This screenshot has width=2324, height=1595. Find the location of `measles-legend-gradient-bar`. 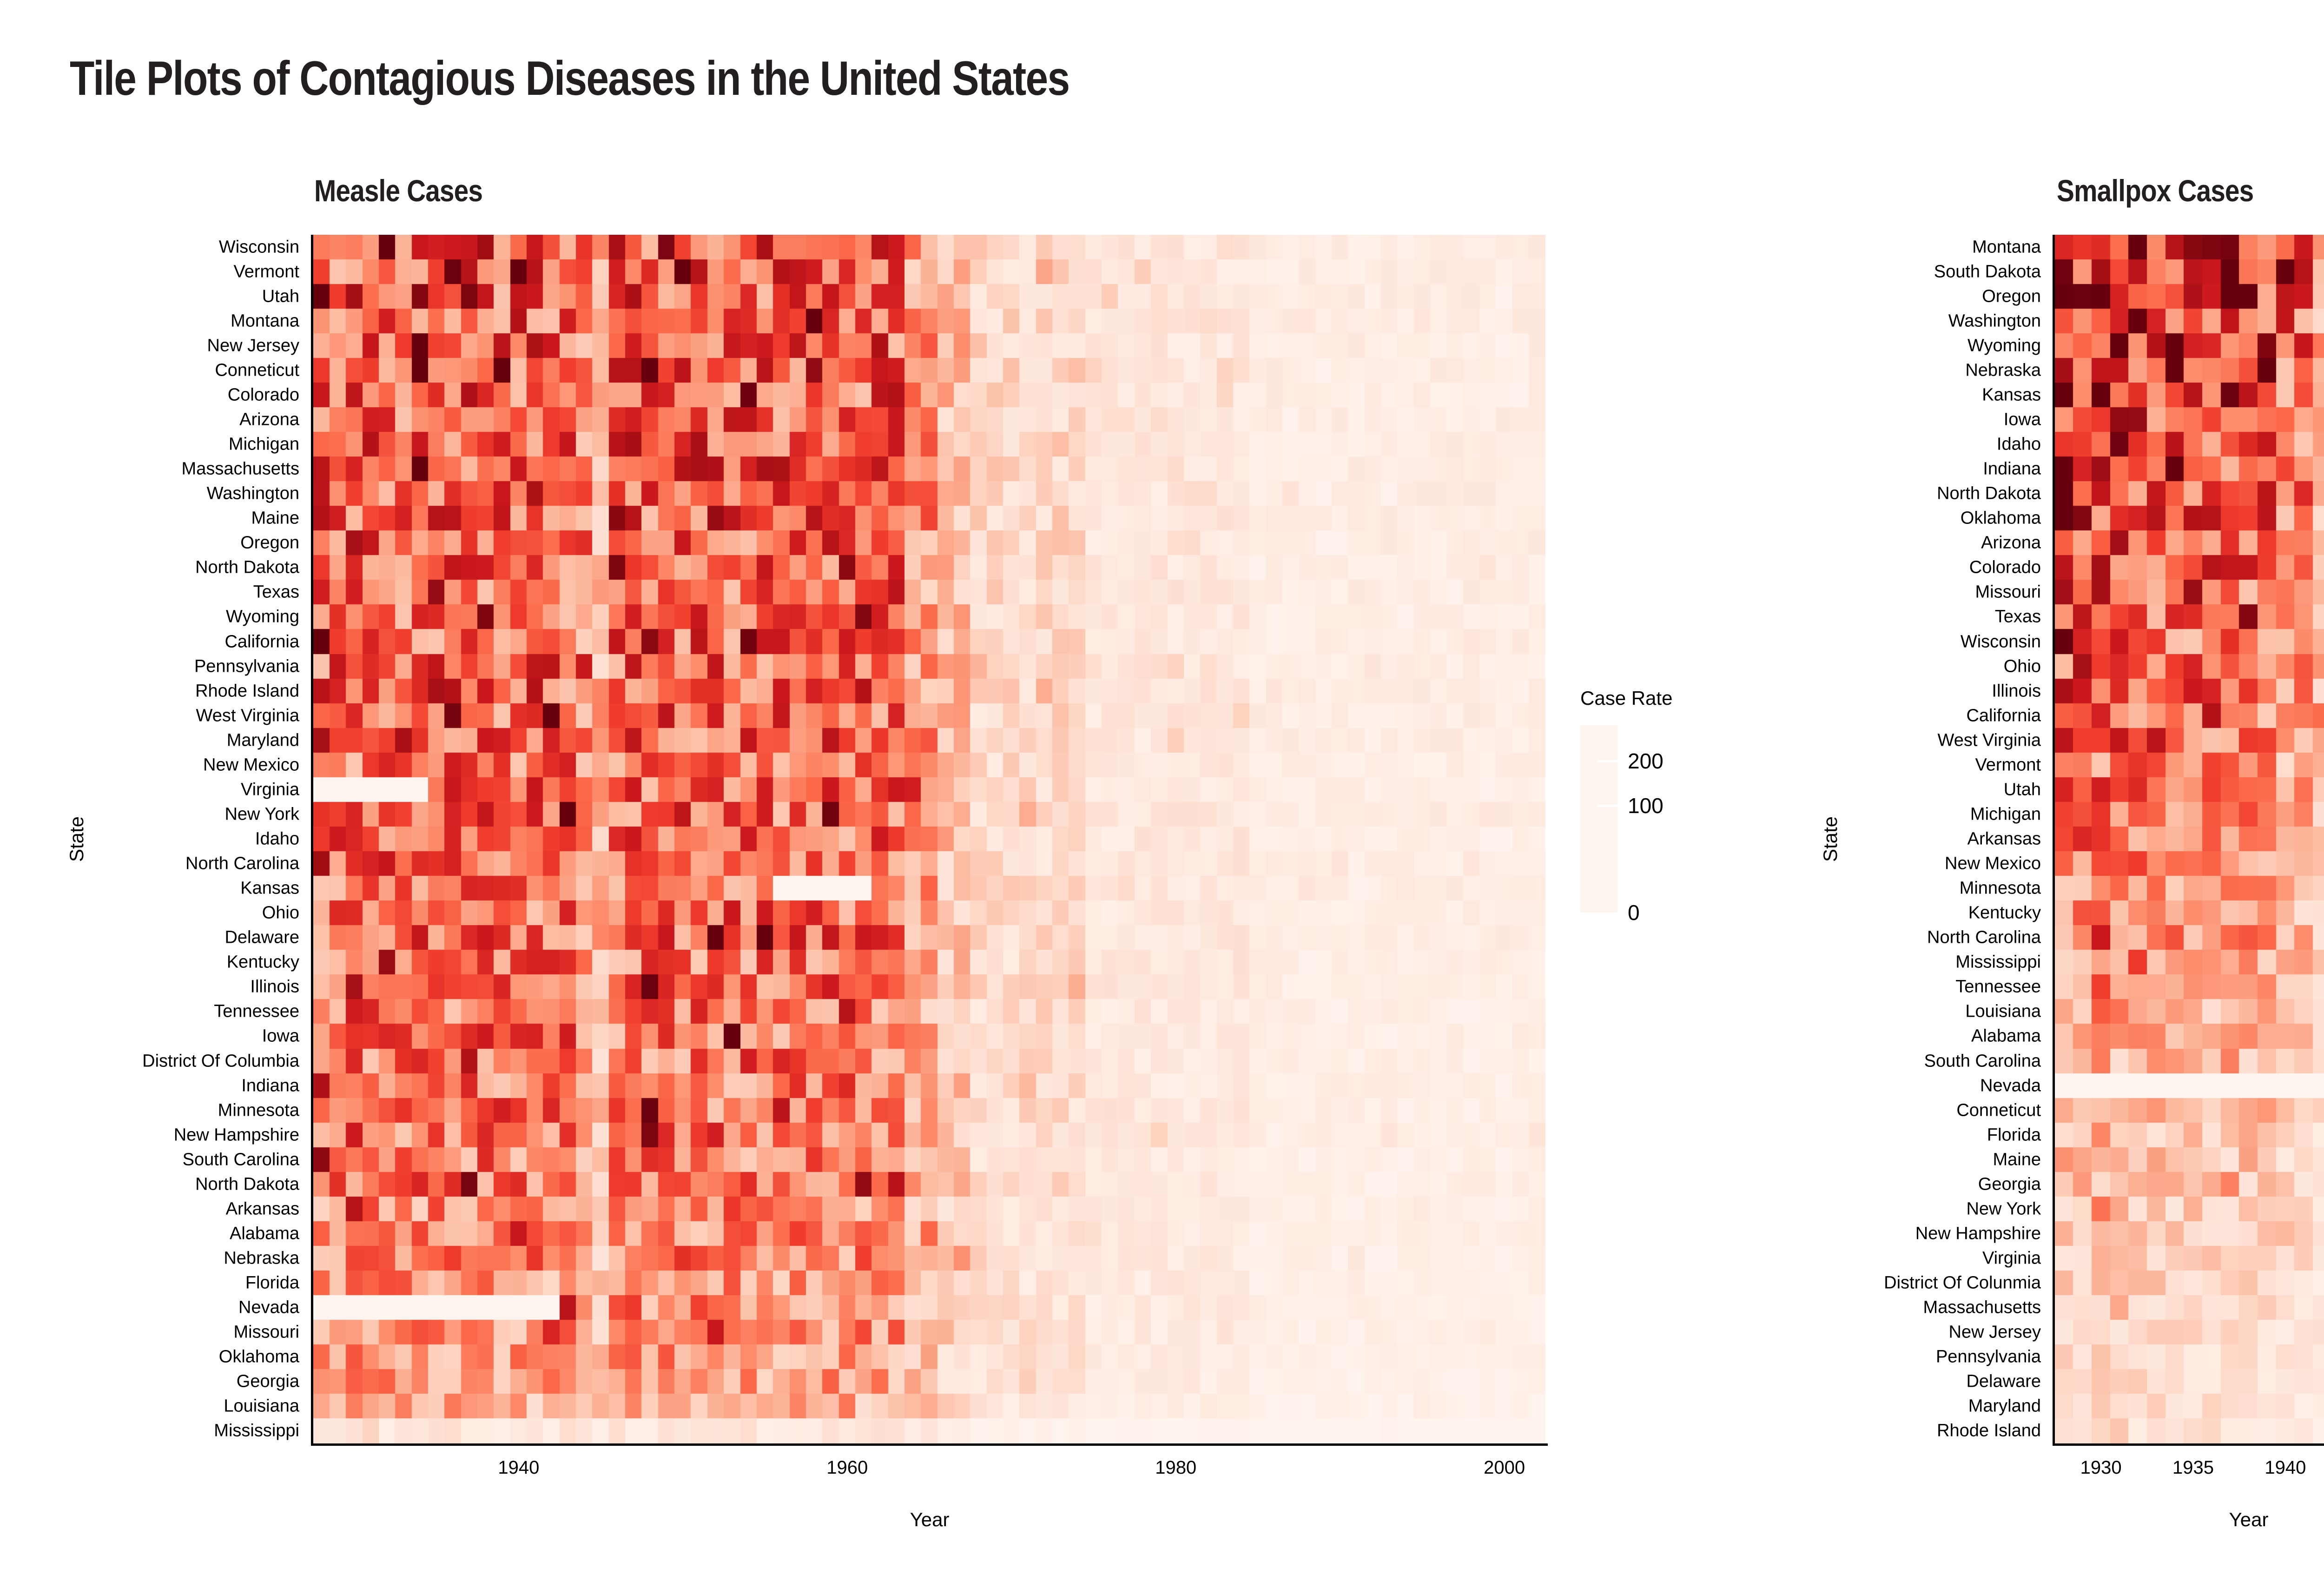

measles-legend-gradient-bar is located at coordinates (1599, 819).